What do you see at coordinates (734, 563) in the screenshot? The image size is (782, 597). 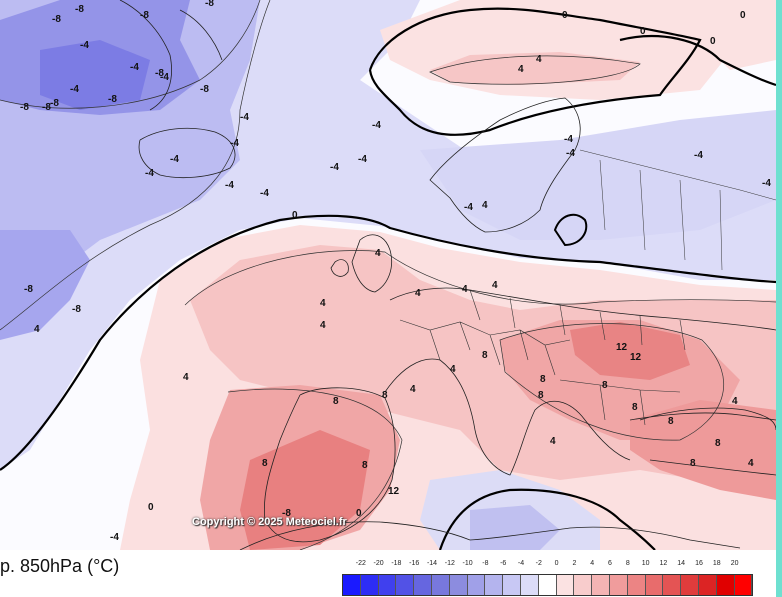 I see `legend-tick-label: 20` at bounding box center [734, 563].